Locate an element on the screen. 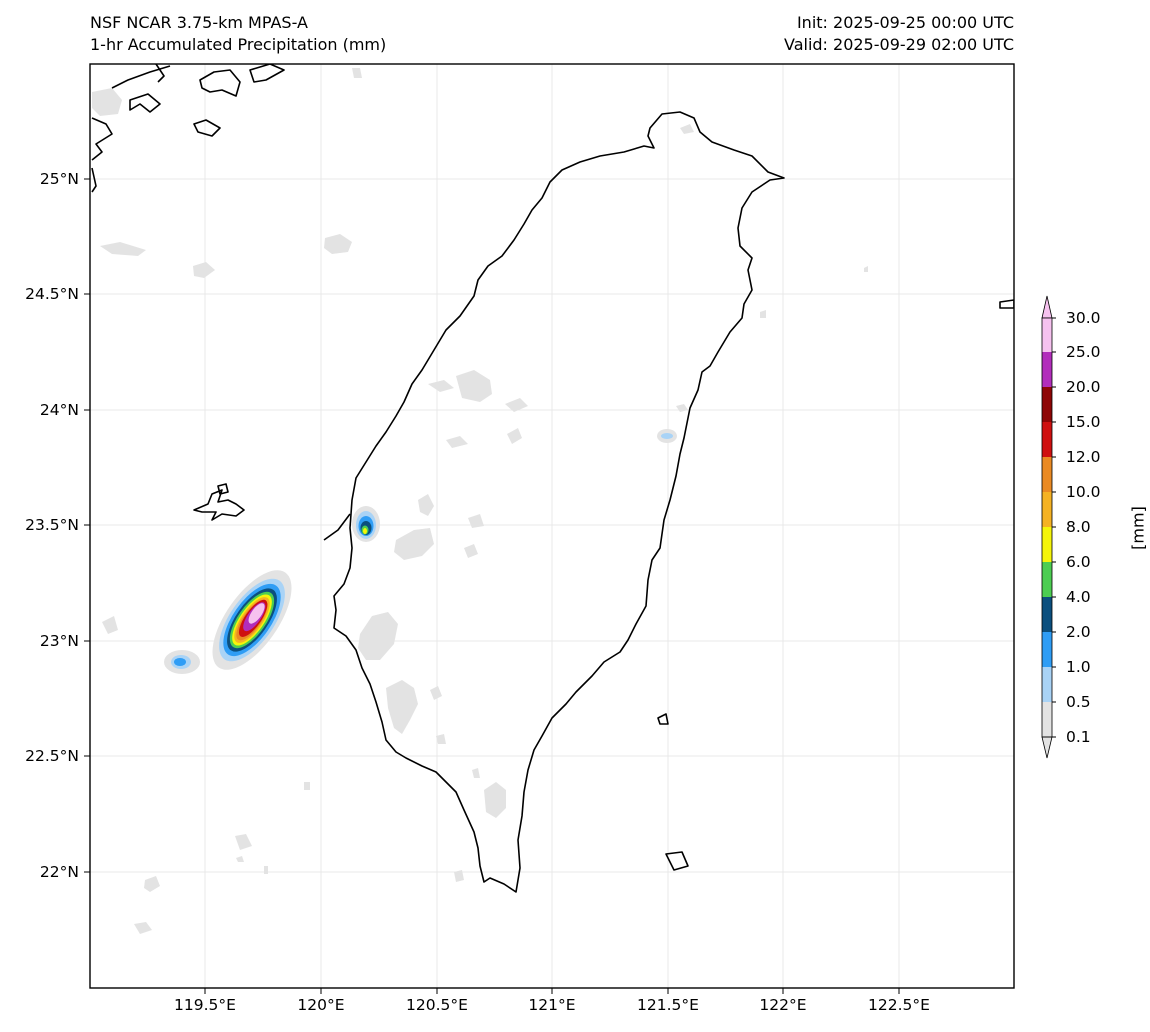  lat-tick-label: 23°N is located at coordinates (59, 641).